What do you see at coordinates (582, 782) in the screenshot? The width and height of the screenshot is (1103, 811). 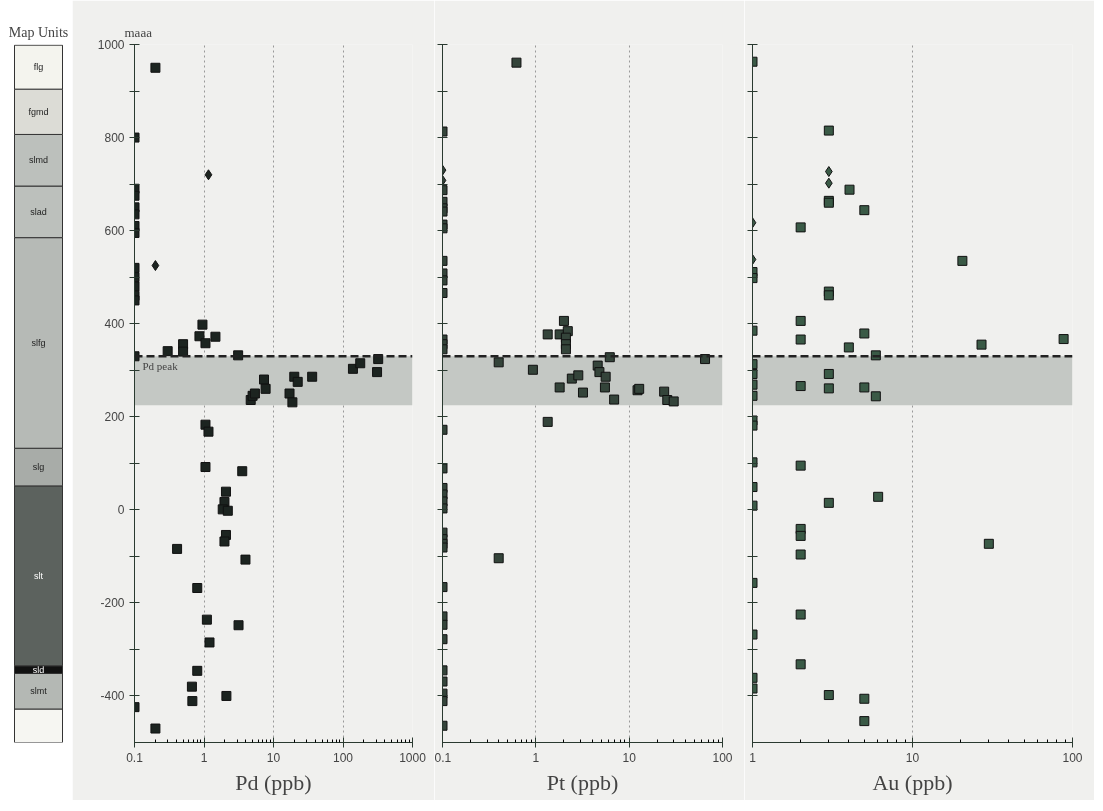 I see `x-axis-title: Pt (ppb)` at bounding box center [582, 782].